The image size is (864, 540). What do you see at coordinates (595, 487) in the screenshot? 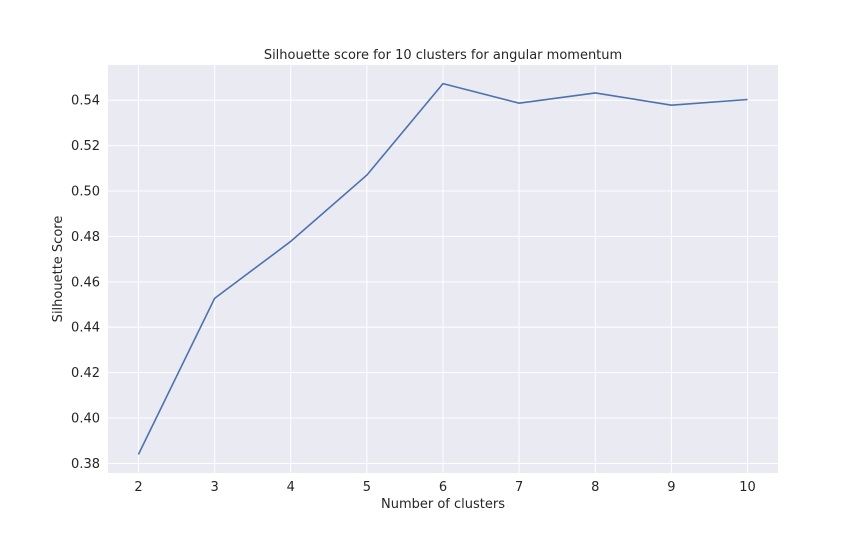
I see `x-tick-label: 8` at bounding box center [595, 487].